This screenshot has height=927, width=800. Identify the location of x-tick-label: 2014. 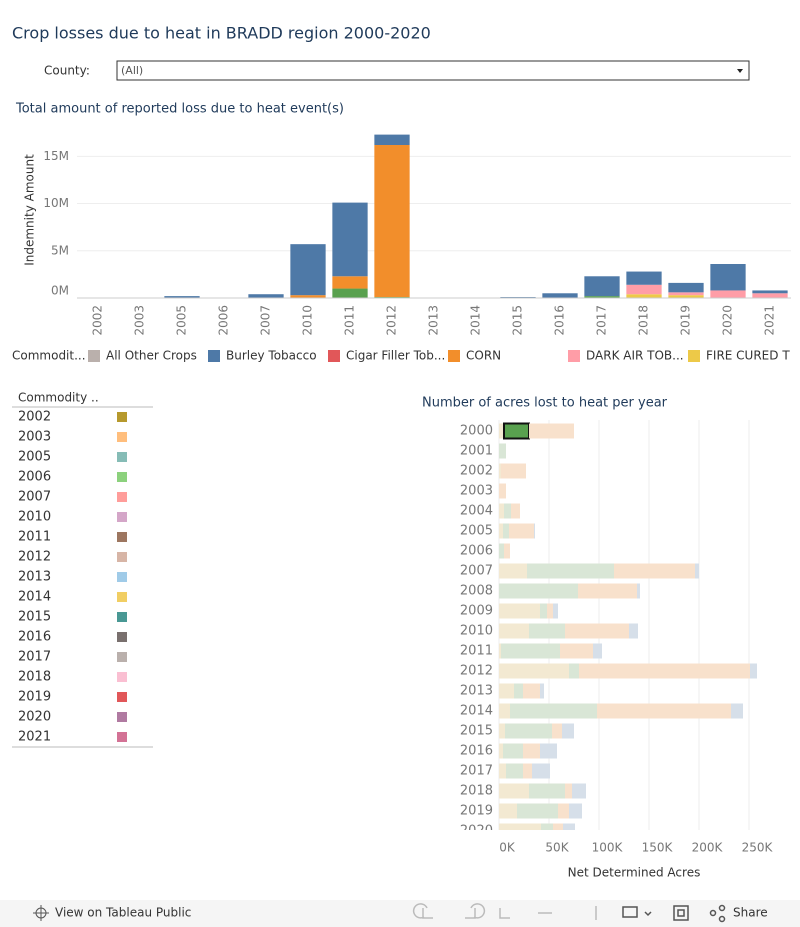
(476, 320).